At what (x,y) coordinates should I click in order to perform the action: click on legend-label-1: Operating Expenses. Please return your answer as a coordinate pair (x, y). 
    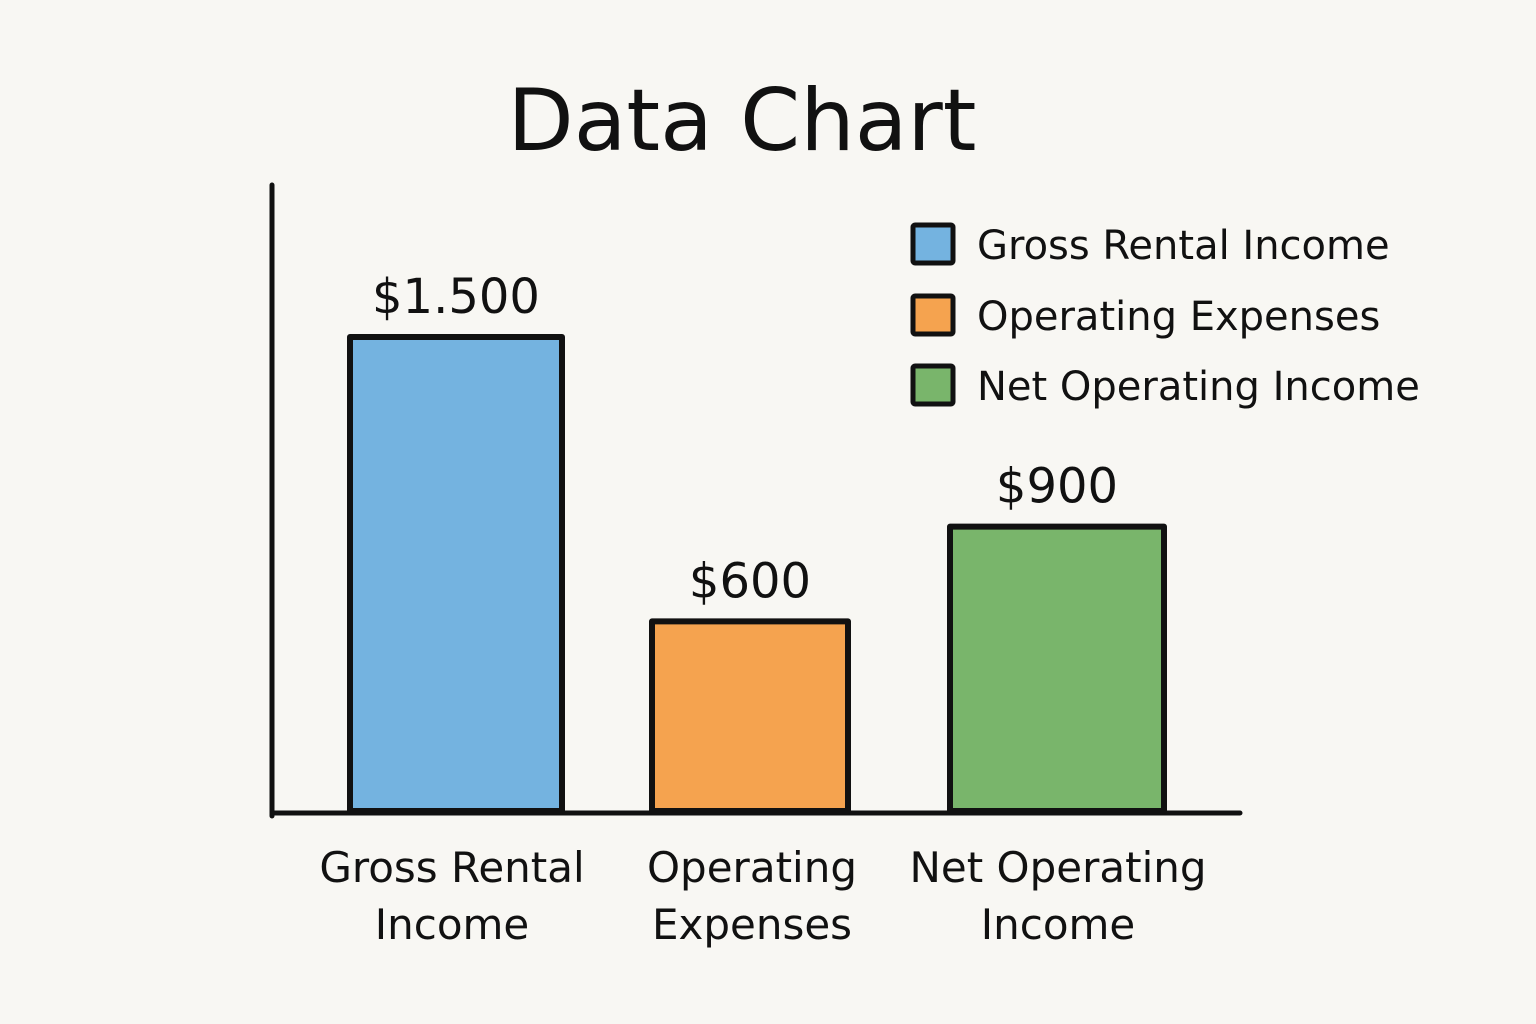
    Looking at the image, I should click on (1178, 317).